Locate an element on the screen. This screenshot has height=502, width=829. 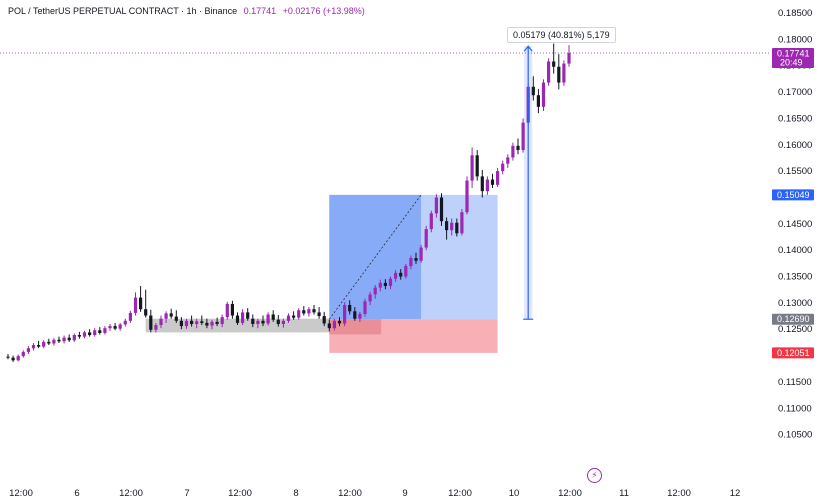
lightning-icon: ⚡ is located at coordinates (594, 475).